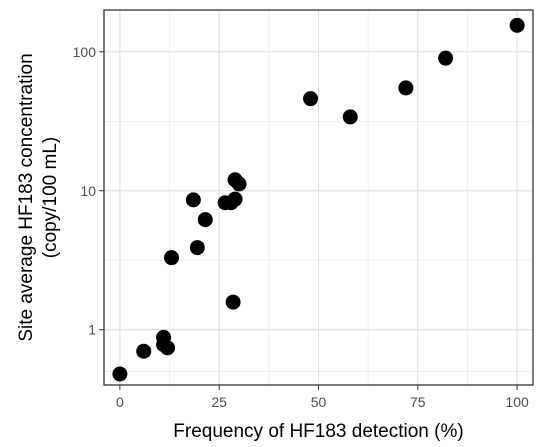 Image resolution: width=550 pixels, height=447 pixels. What do you see at coordinates (120, 402) in the screenshot?
I see `x-tick-label: 0` at bounding box center [120, 402].